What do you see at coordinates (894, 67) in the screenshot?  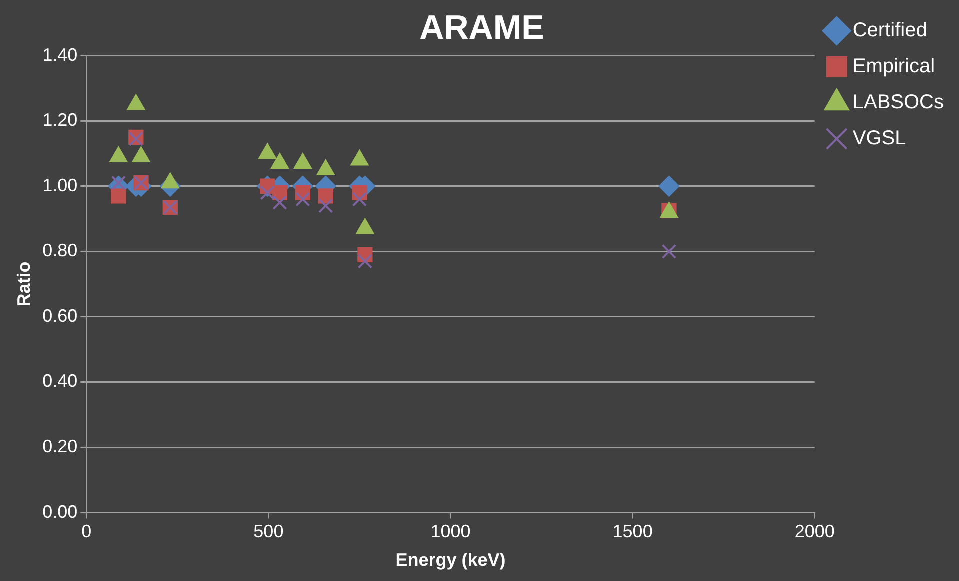 I see `legend-label: Empirical` at bounding box center [894, 67].